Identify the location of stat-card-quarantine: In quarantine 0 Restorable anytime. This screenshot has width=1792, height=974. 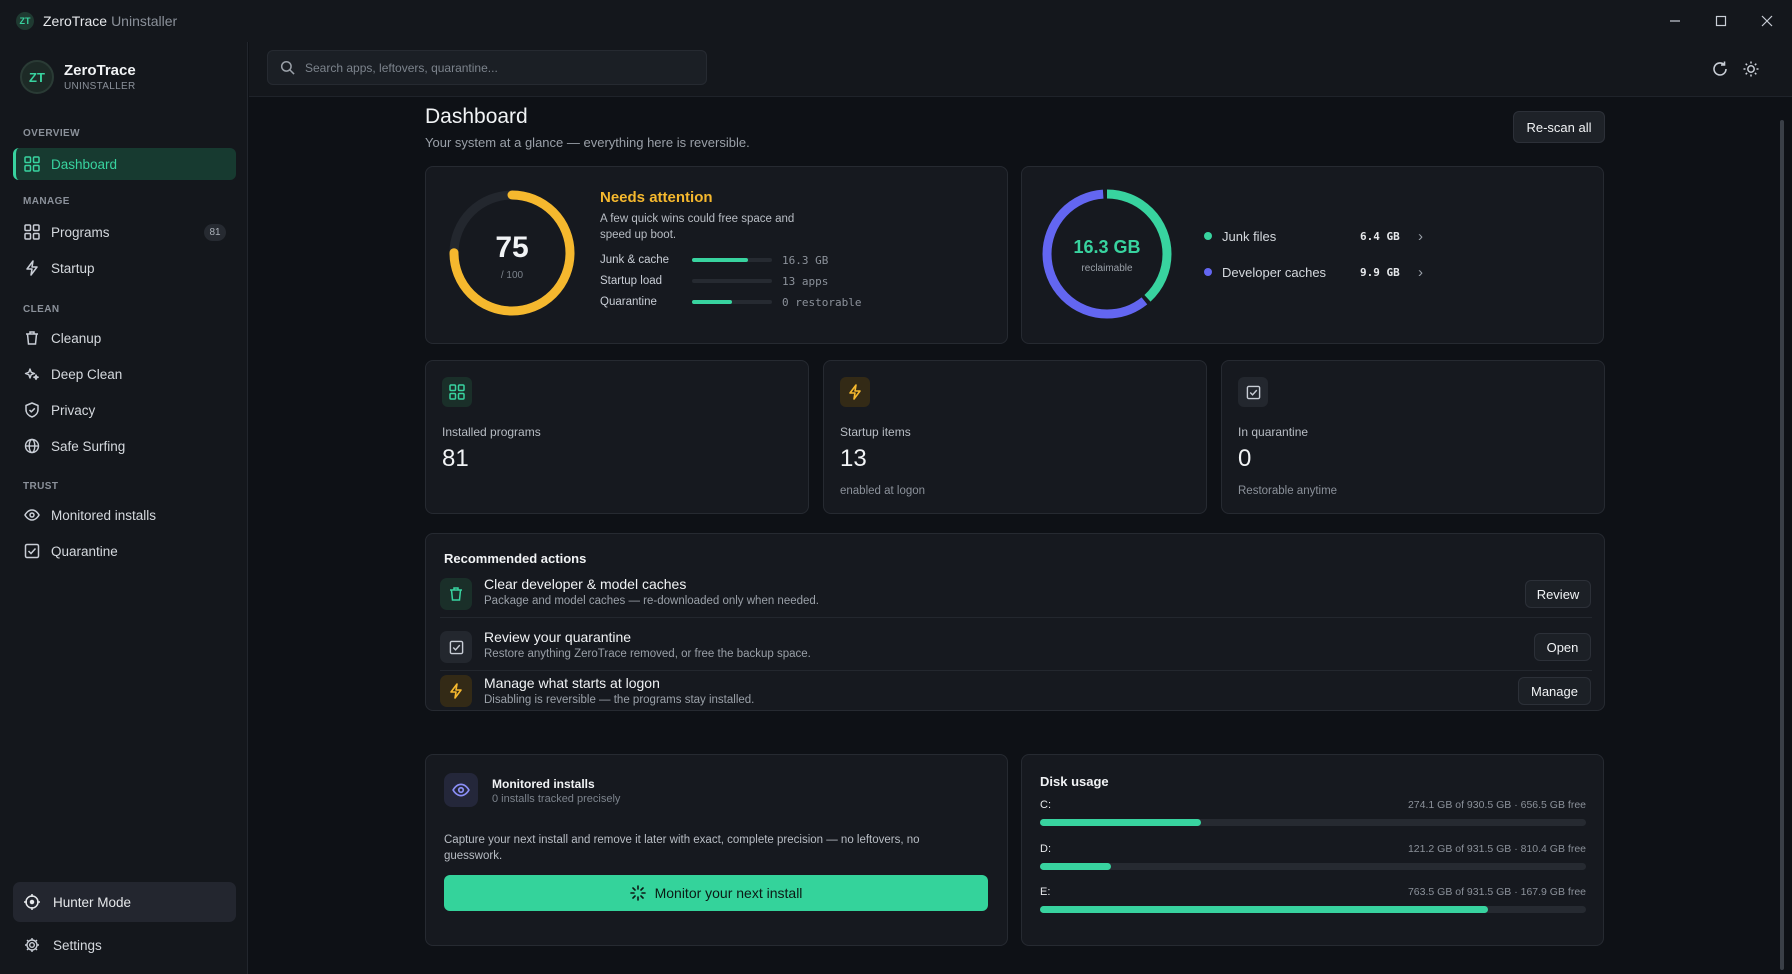
(1413, 437).